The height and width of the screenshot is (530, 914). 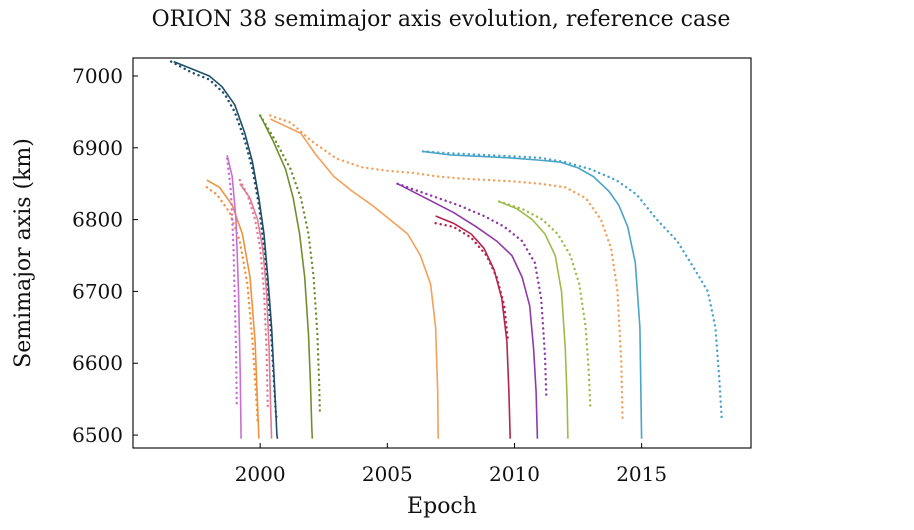 What do you see at coordinates (97, 76) in the screenshot?
I see `y-tick-label: 7000` at bounding box center [97, 76].